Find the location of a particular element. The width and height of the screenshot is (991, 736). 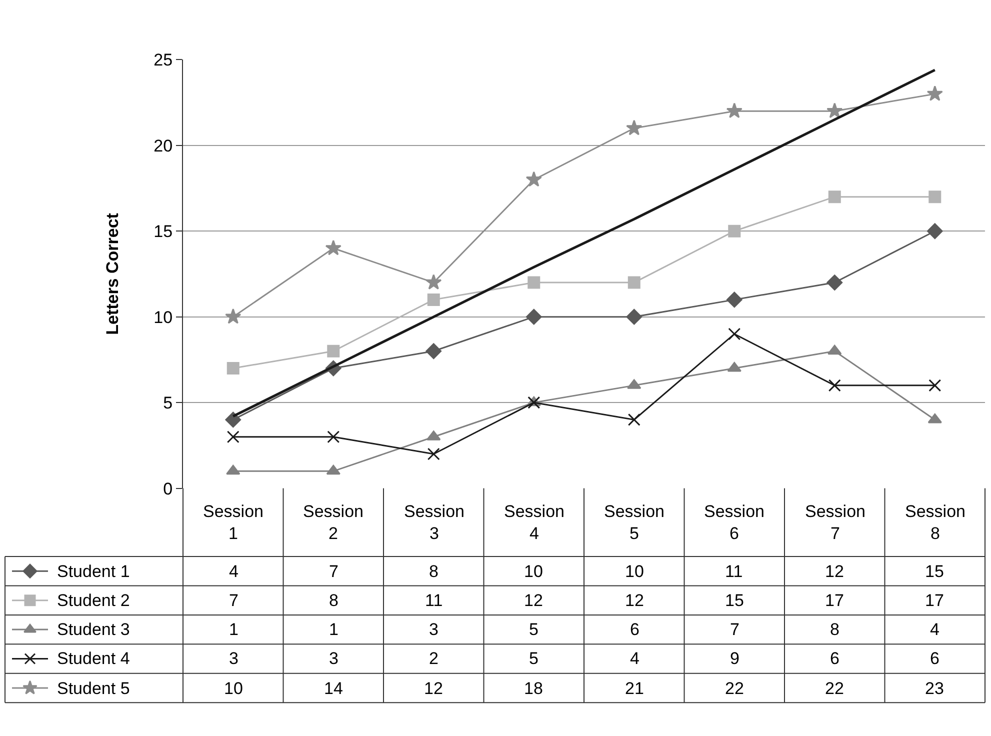

data-label: 21 is located at coordinates (634, 688).